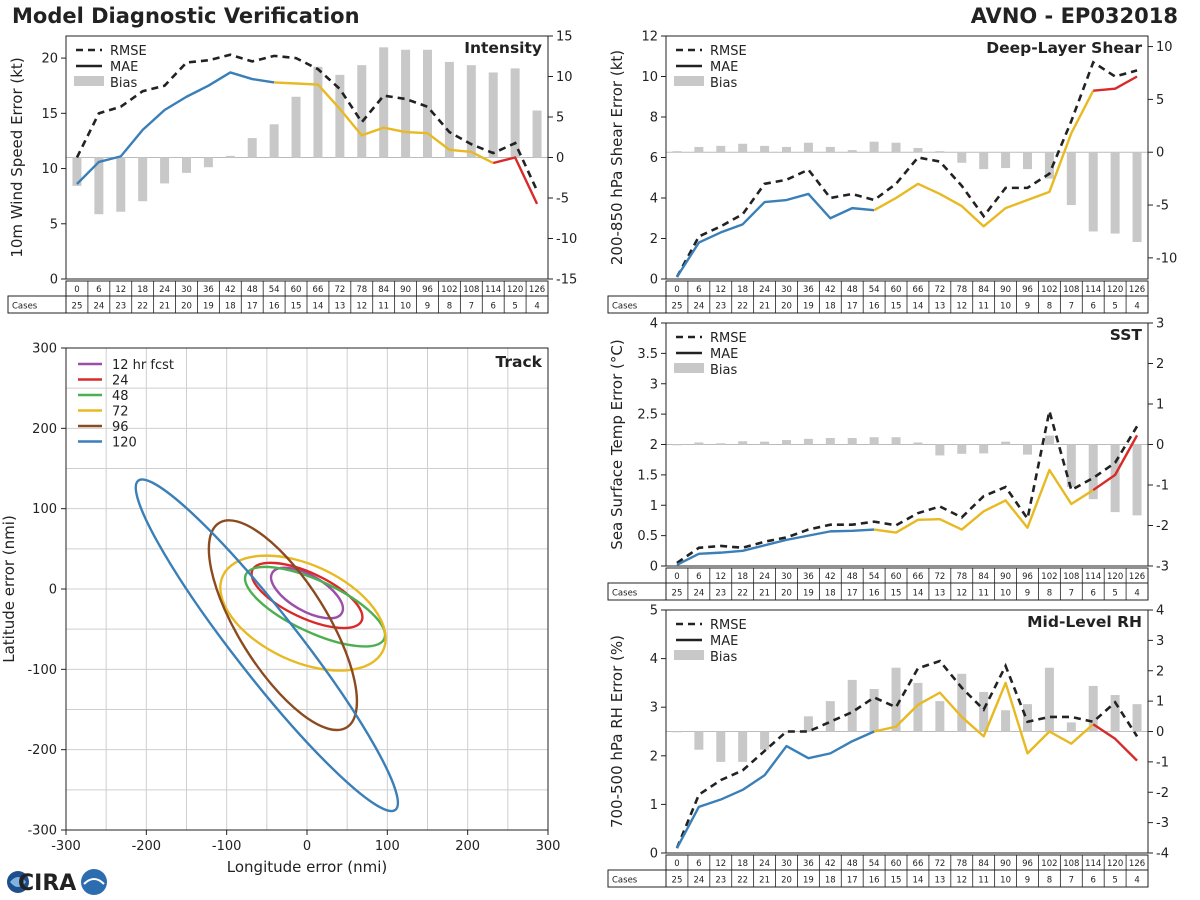  What do you see at coordinates (723, 370) in the screenshot?
I see `legend-bias-label: Bias` at bounding box center [723, 370].